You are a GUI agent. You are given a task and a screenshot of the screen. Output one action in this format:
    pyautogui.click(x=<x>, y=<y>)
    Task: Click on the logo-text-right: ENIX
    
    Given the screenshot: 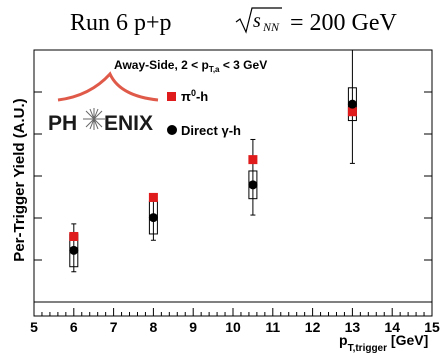 What is the action you would take?
    pyautogui.click(x=128, y=123)
    